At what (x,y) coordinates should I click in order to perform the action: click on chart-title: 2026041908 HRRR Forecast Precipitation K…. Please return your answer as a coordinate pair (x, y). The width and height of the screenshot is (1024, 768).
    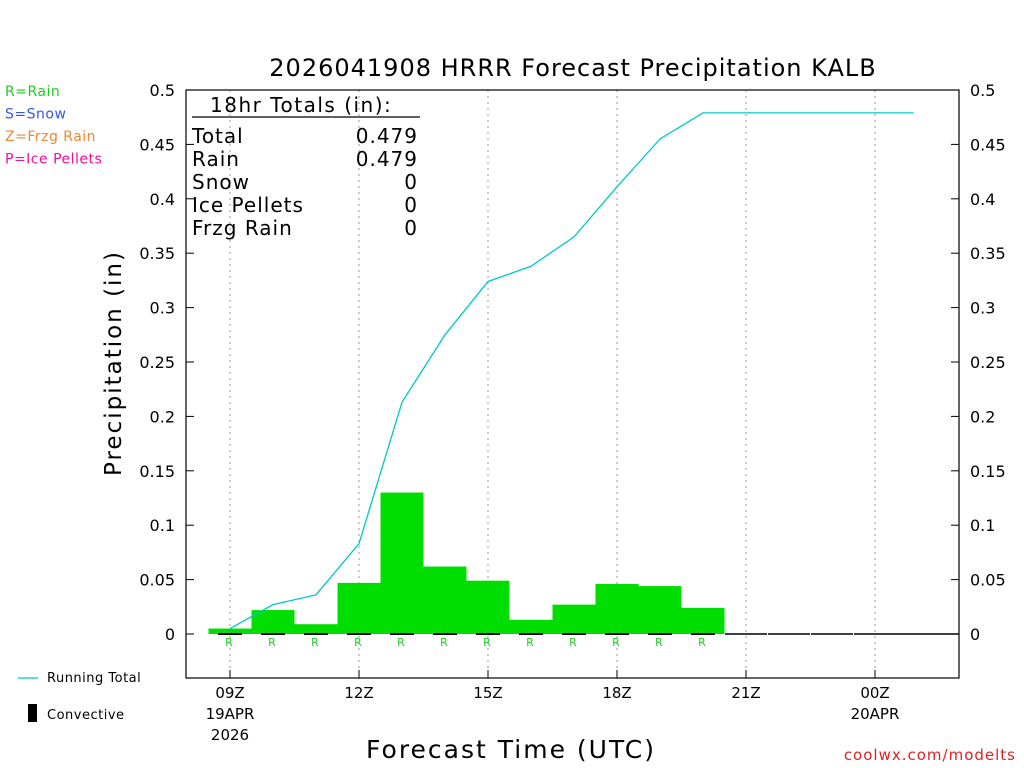
    Looking at the image, I should click on (572, 68).